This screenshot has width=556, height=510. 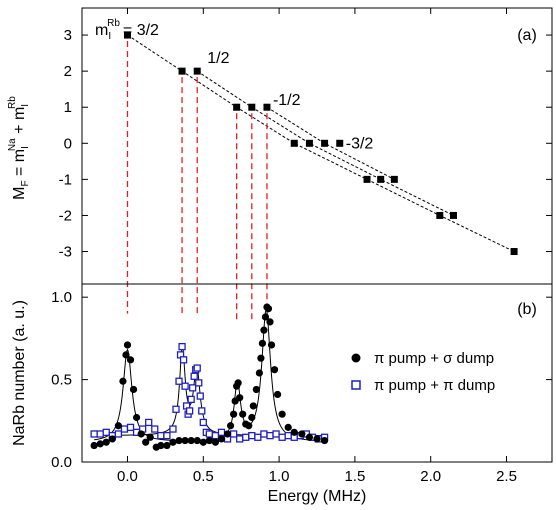 I want to click on legend-marker-pi, so click(x=356, y=385).